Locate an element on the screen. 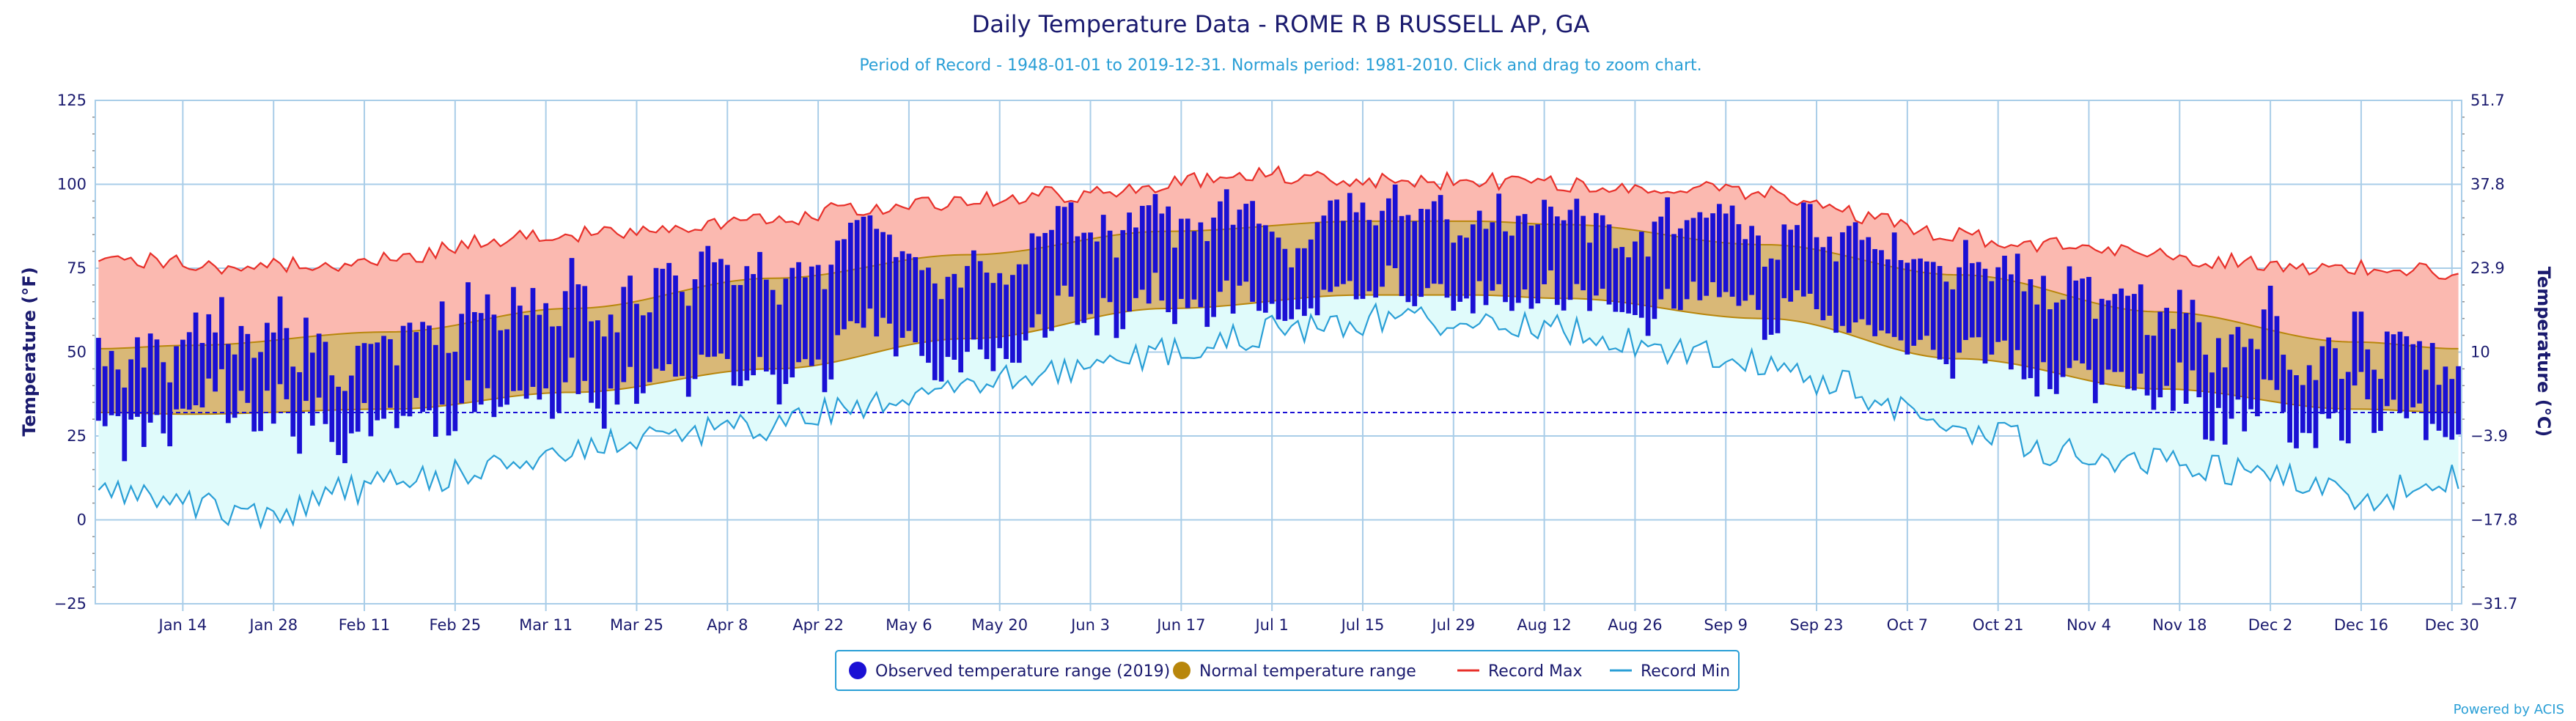 This screenshot has height=721, width=2576. legend-normal-label: Normal temperature range is located at coordinates (1307, 671).